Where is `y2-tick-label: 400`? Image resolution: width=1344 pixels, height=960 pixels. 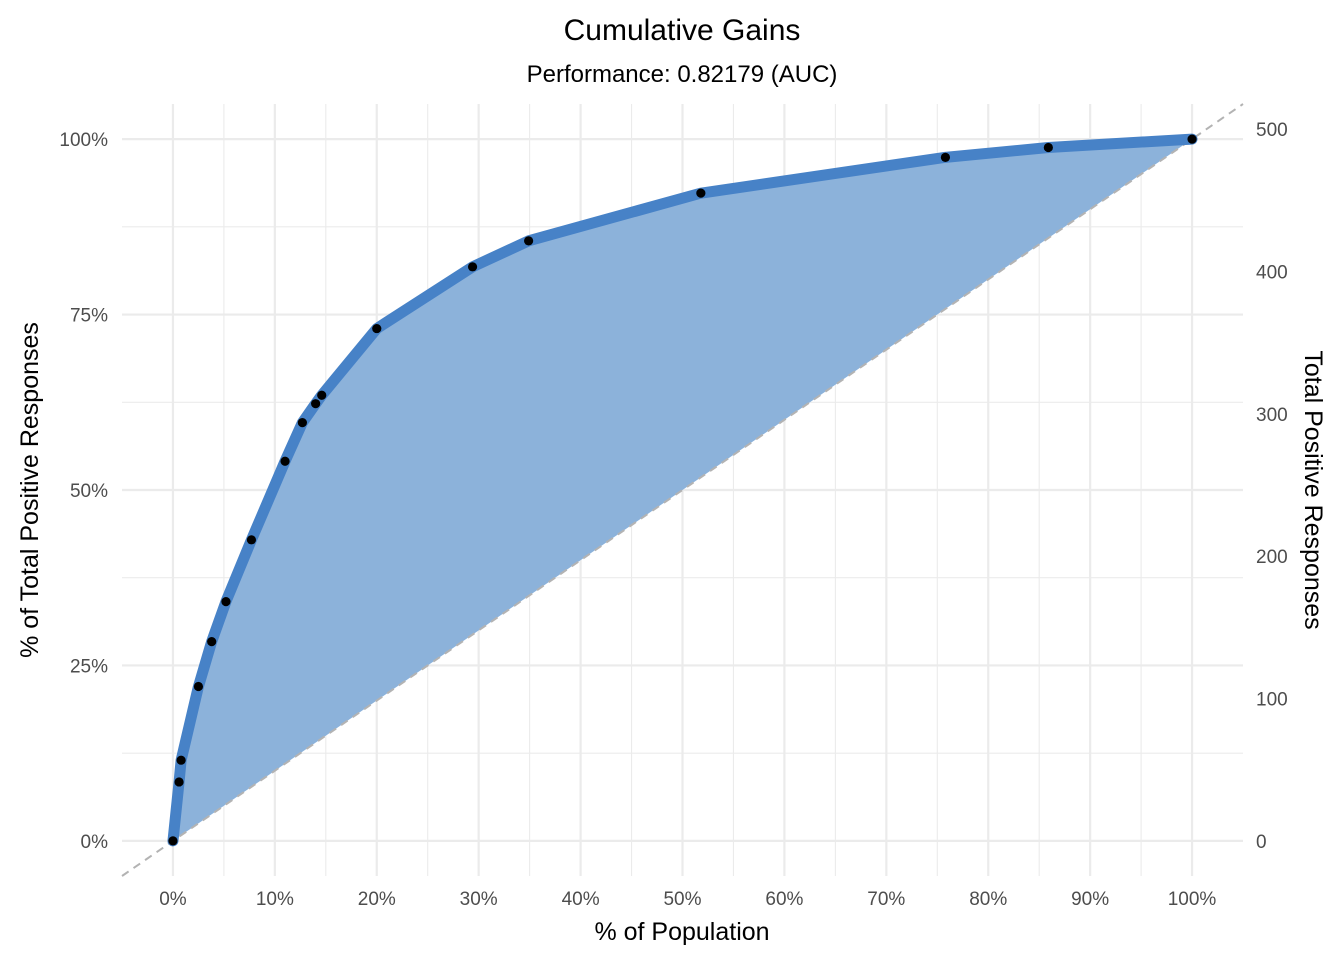
y2-tick-label: 400 is located at coordinates (1272, 272).